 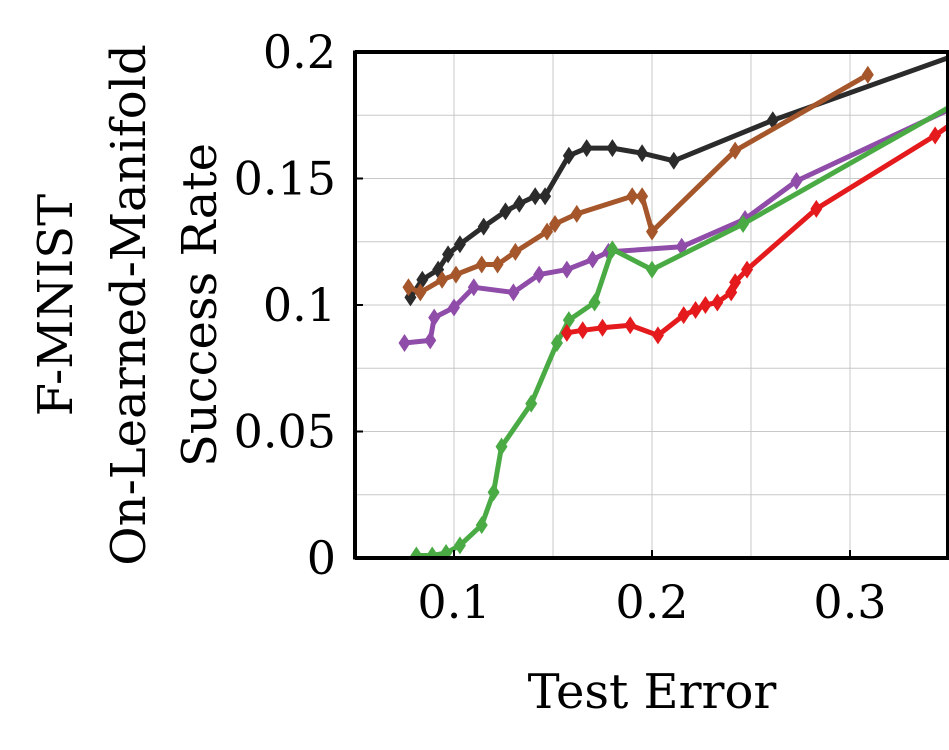 What do you see at coordinates (849, 602) in the screenshot?
I see `x-tick-label: 0.3` at bounding box center [849, 602].